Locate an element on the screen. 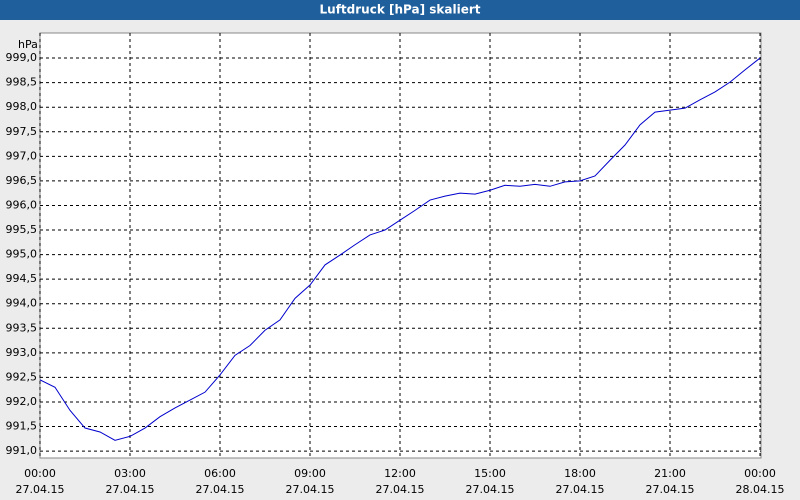 The height and width of the screenshot is (500, 800). y-tick-label: 993,0 is located at coordinates (22, 352).